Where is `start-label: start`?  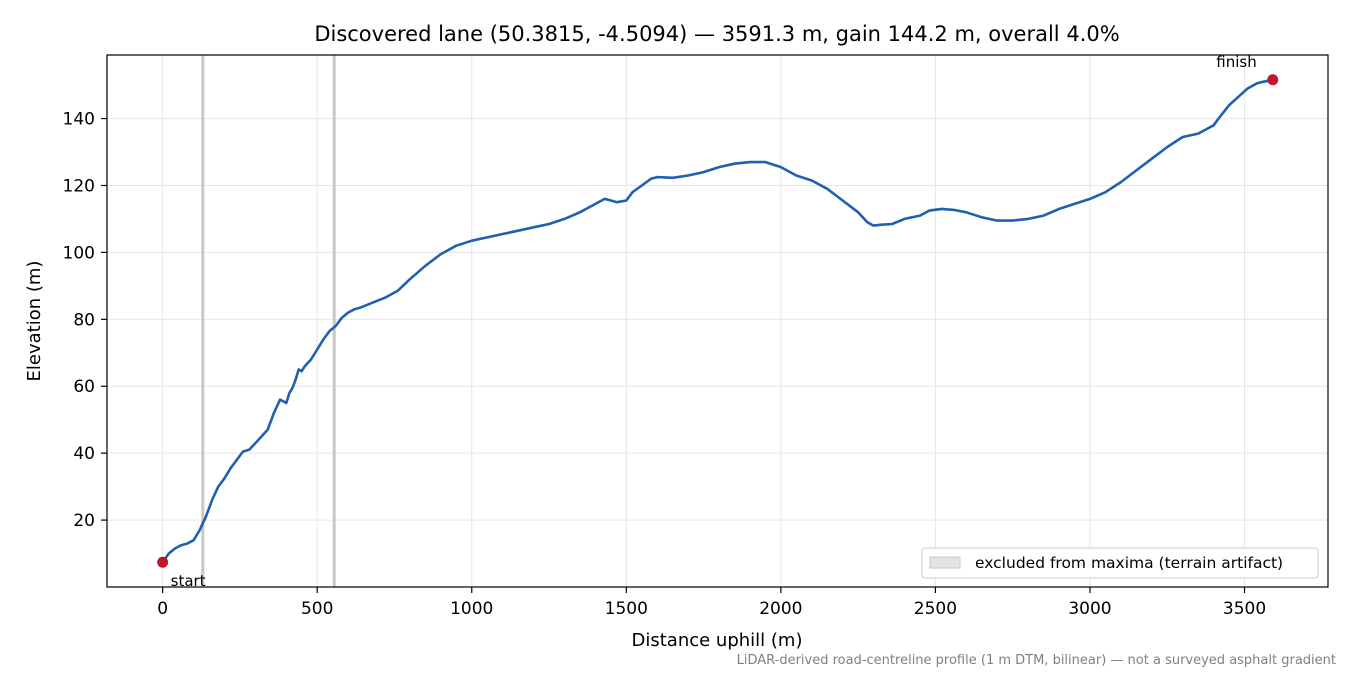
start-label: start is located at coordinates (188, 581).